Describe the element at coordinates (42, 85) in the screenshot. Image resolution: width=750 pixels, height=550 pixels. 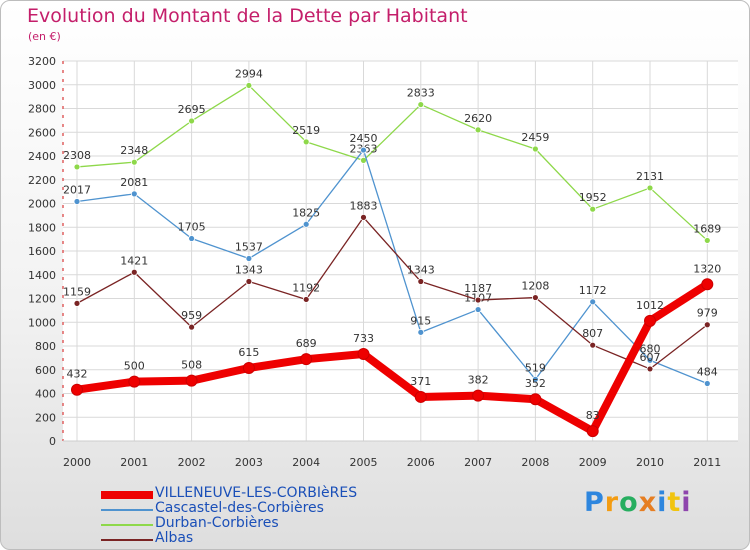
I see `y-tick-label: 3000` at that location.